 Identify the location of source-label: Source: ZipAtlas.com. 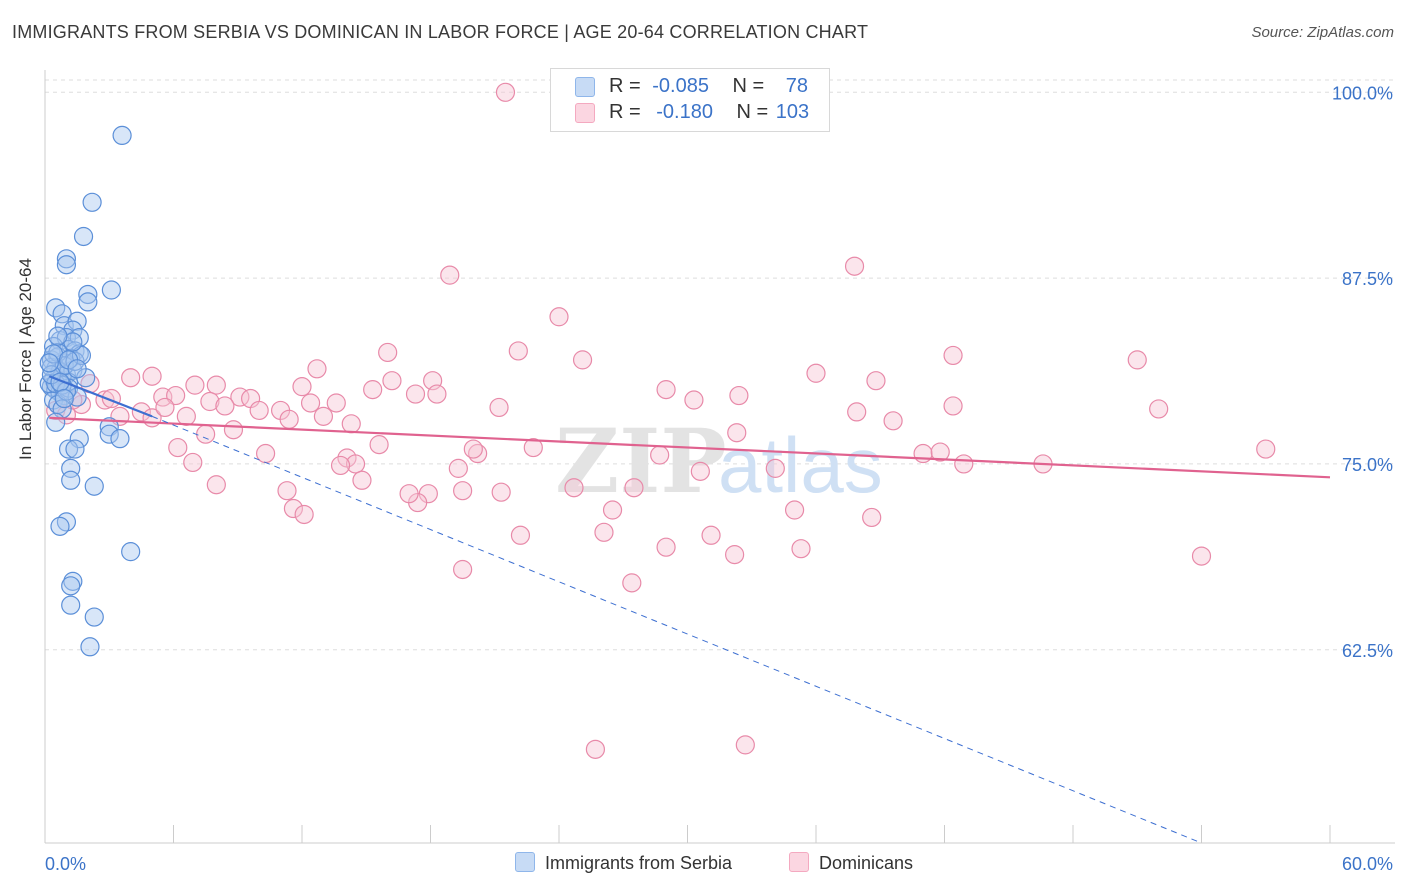
(1322, 32).